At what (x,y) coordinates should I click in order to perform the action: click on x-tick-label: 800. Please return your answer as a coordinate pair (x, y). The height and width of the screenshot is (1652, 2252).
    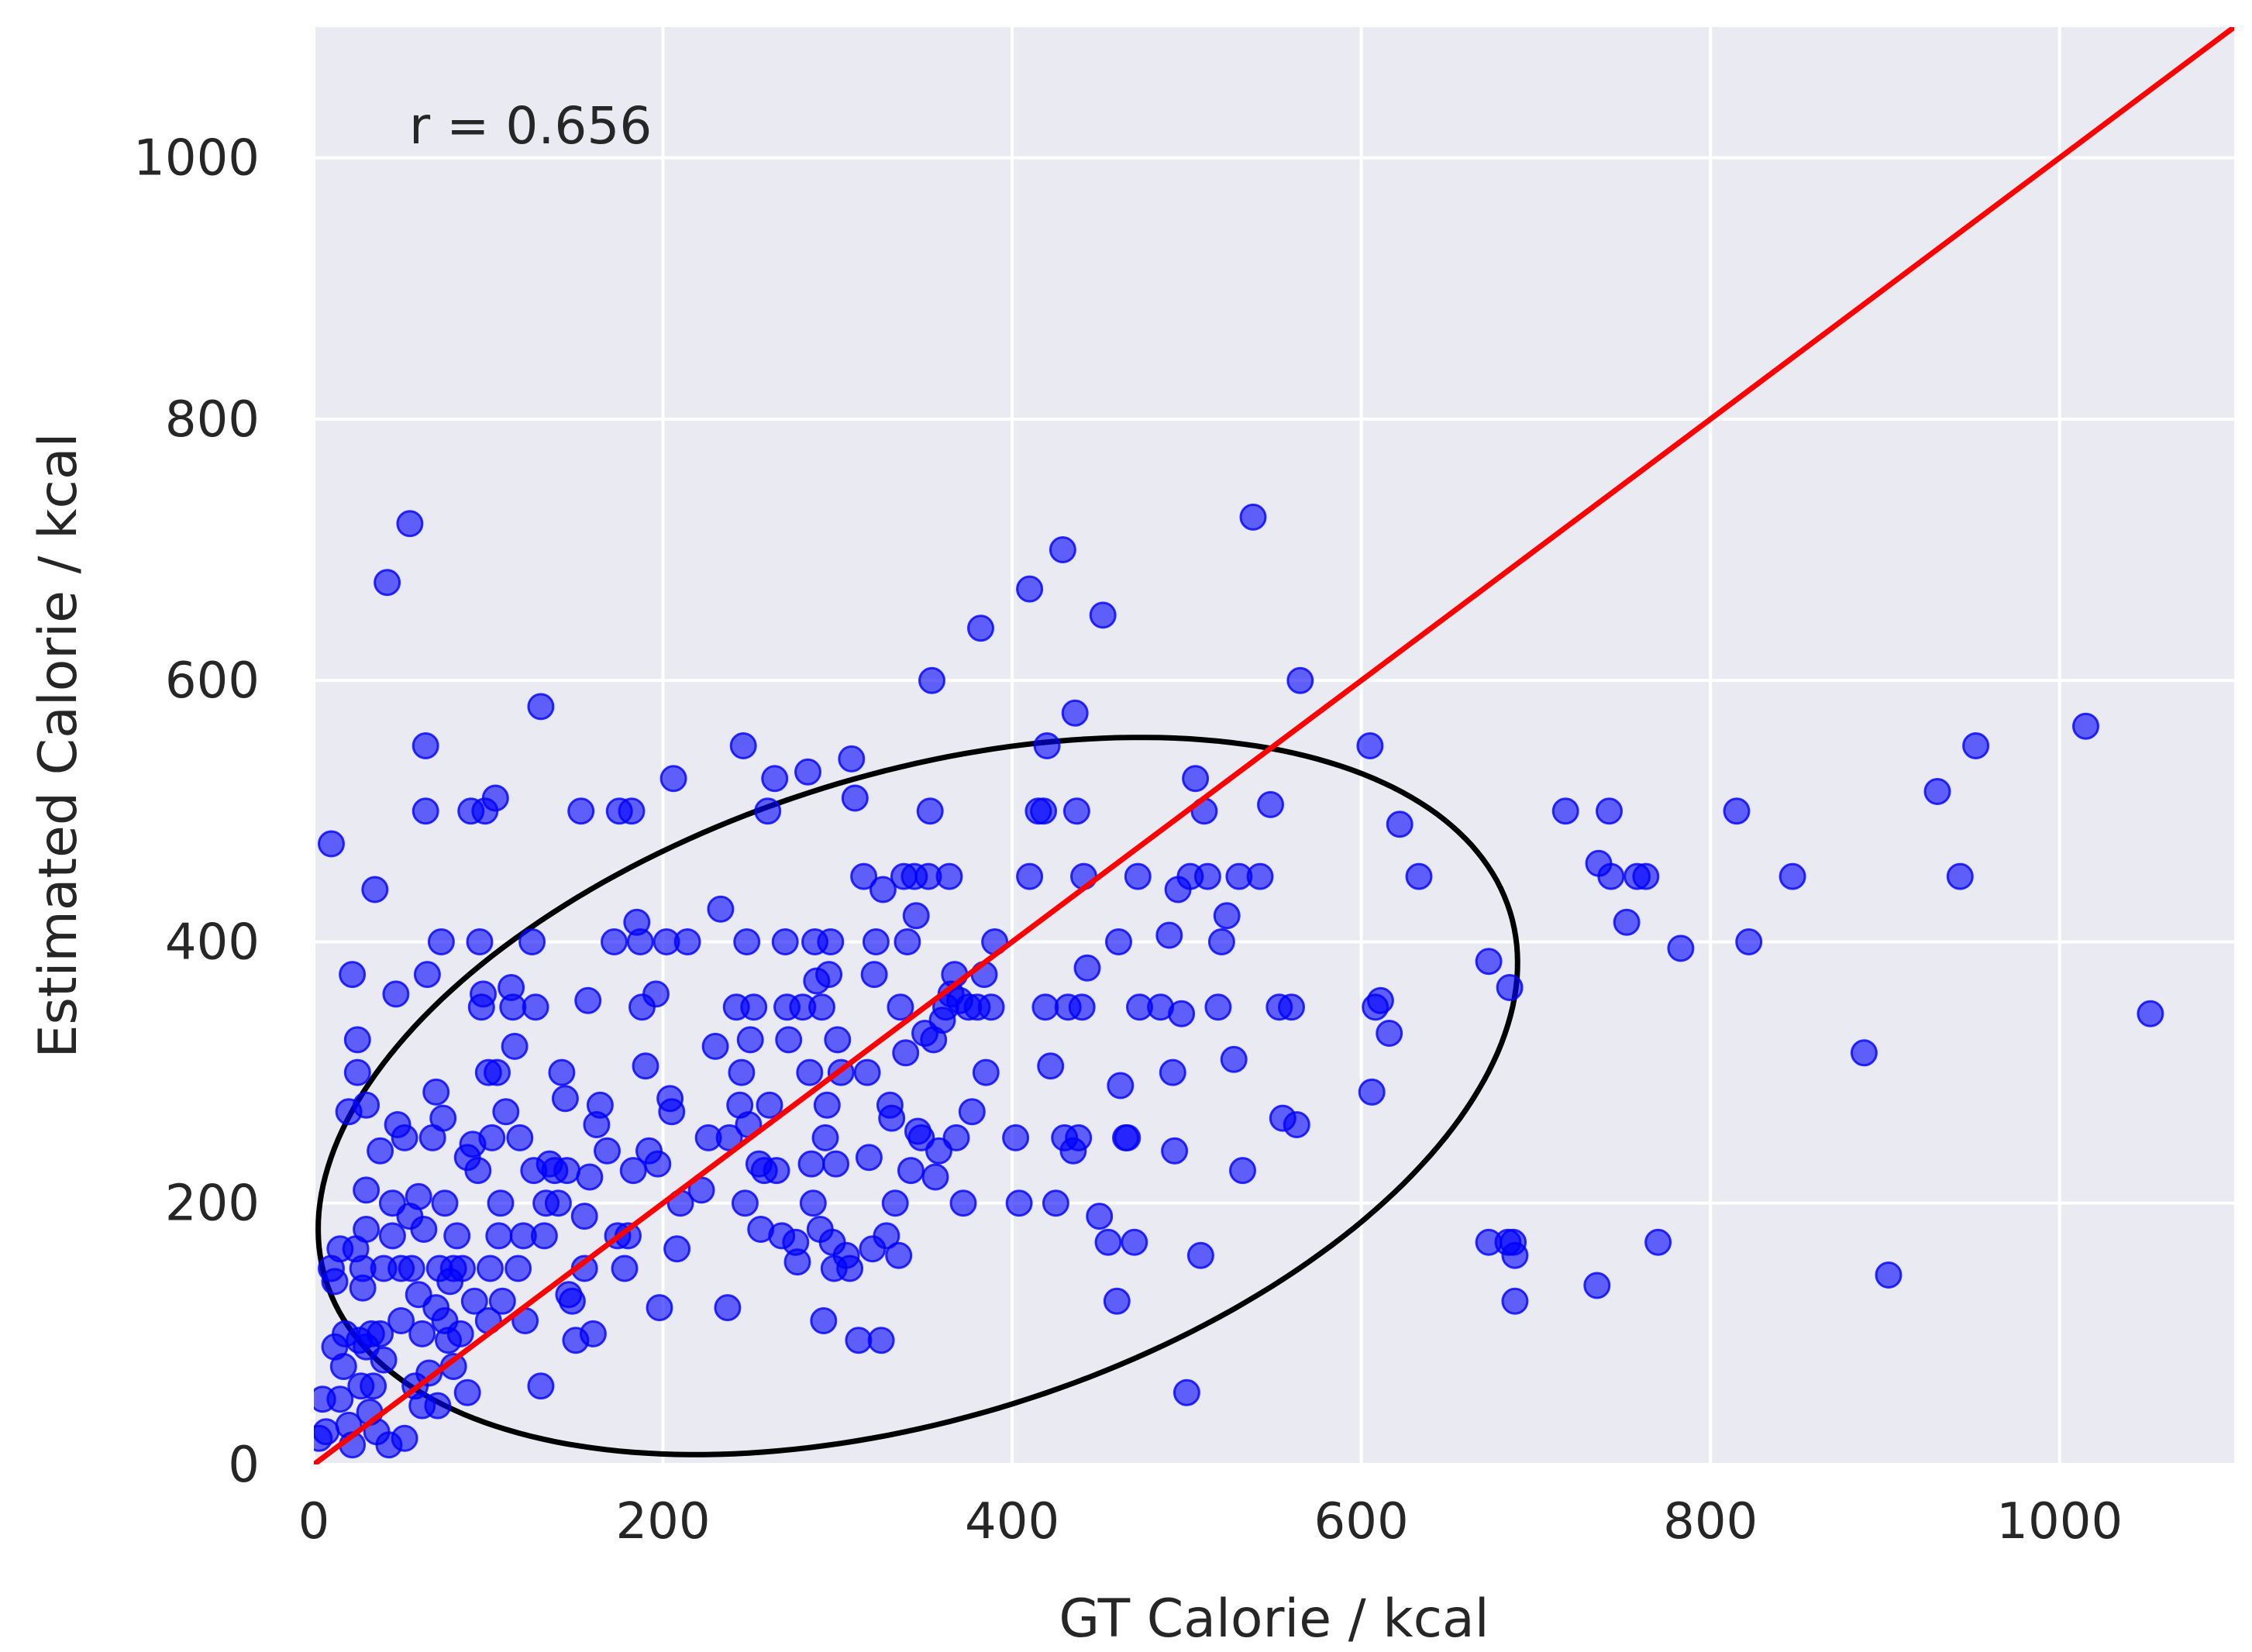
    Looking at the image, I should click on (1710, 1521).